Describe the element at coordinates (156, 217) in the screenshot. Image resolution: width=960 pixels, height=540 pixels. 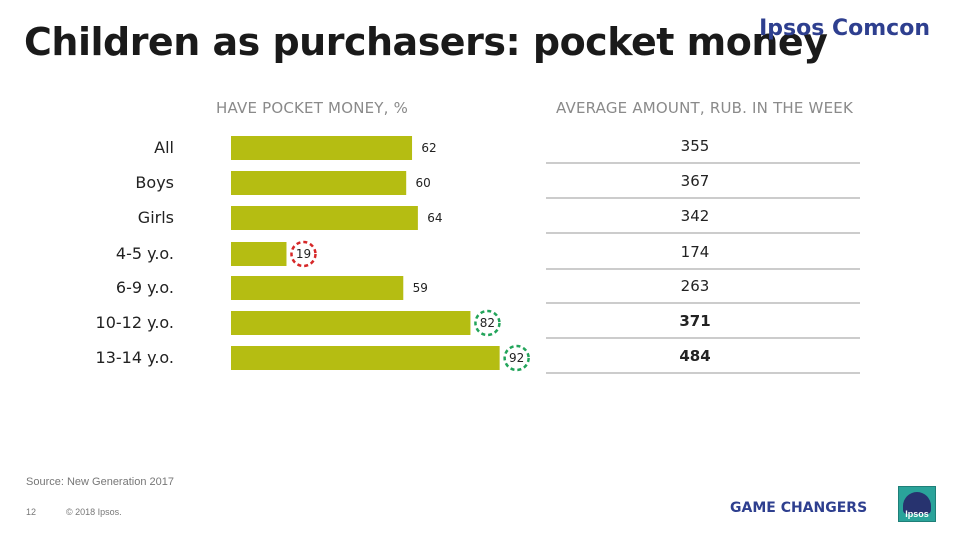
I see `category-label: Girls` at that location.